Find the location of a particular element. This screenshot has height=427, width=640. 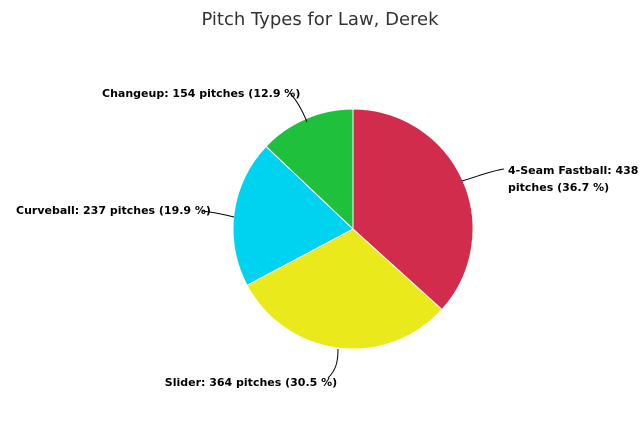

label-line-4-seam-fastball-1: pitches (36.7 %) is located at coordinates (558, 187).